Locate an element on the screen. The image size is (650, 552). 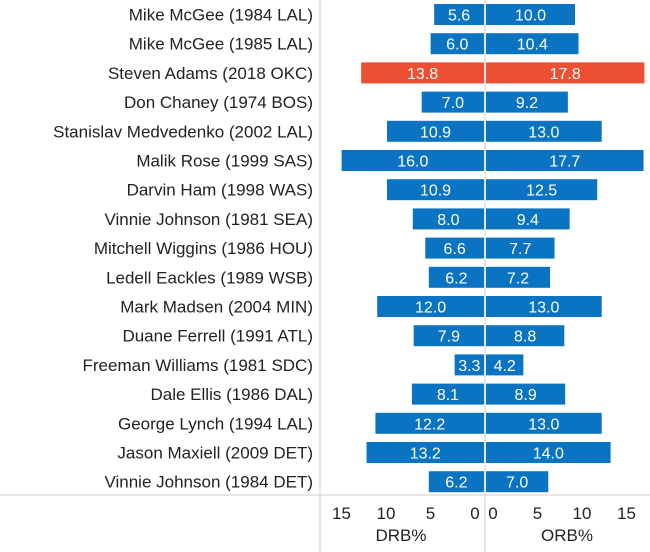
orb-value-label: 4.2 is located at coordinates (505, 366).